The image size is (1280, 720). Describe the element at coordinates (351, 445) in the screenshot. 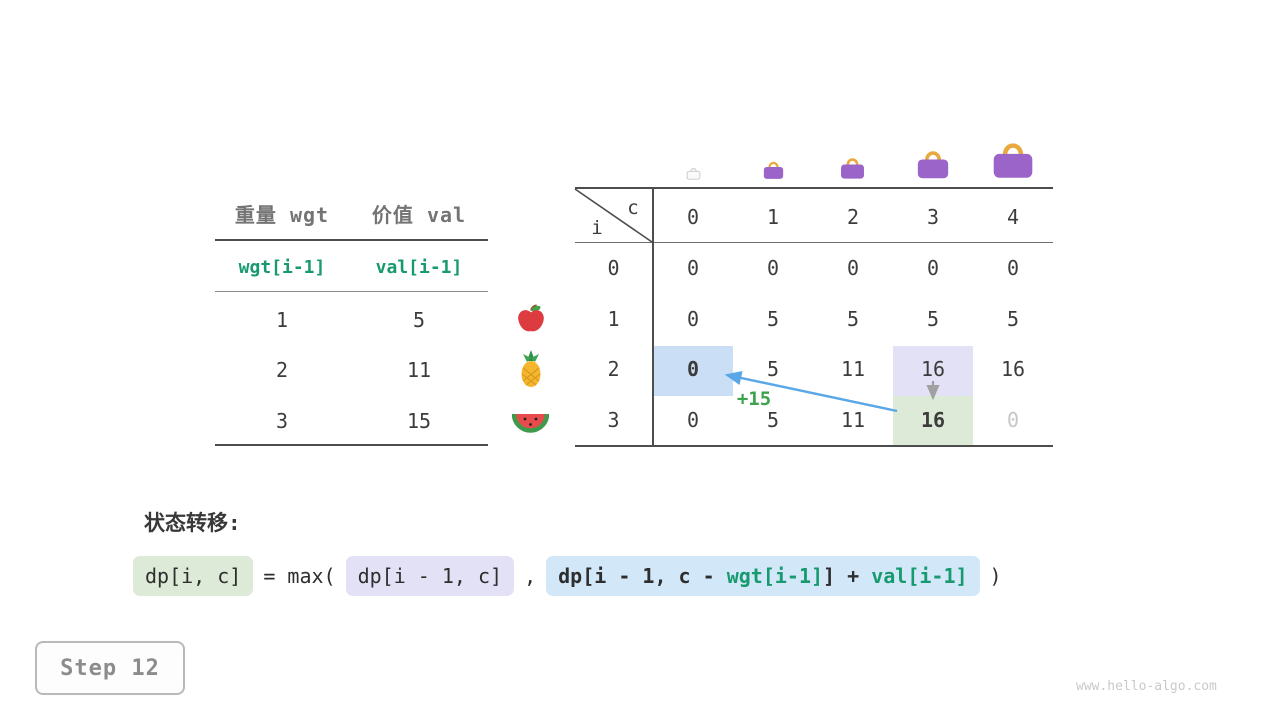

I see `items-table-line-bottom` at that location.